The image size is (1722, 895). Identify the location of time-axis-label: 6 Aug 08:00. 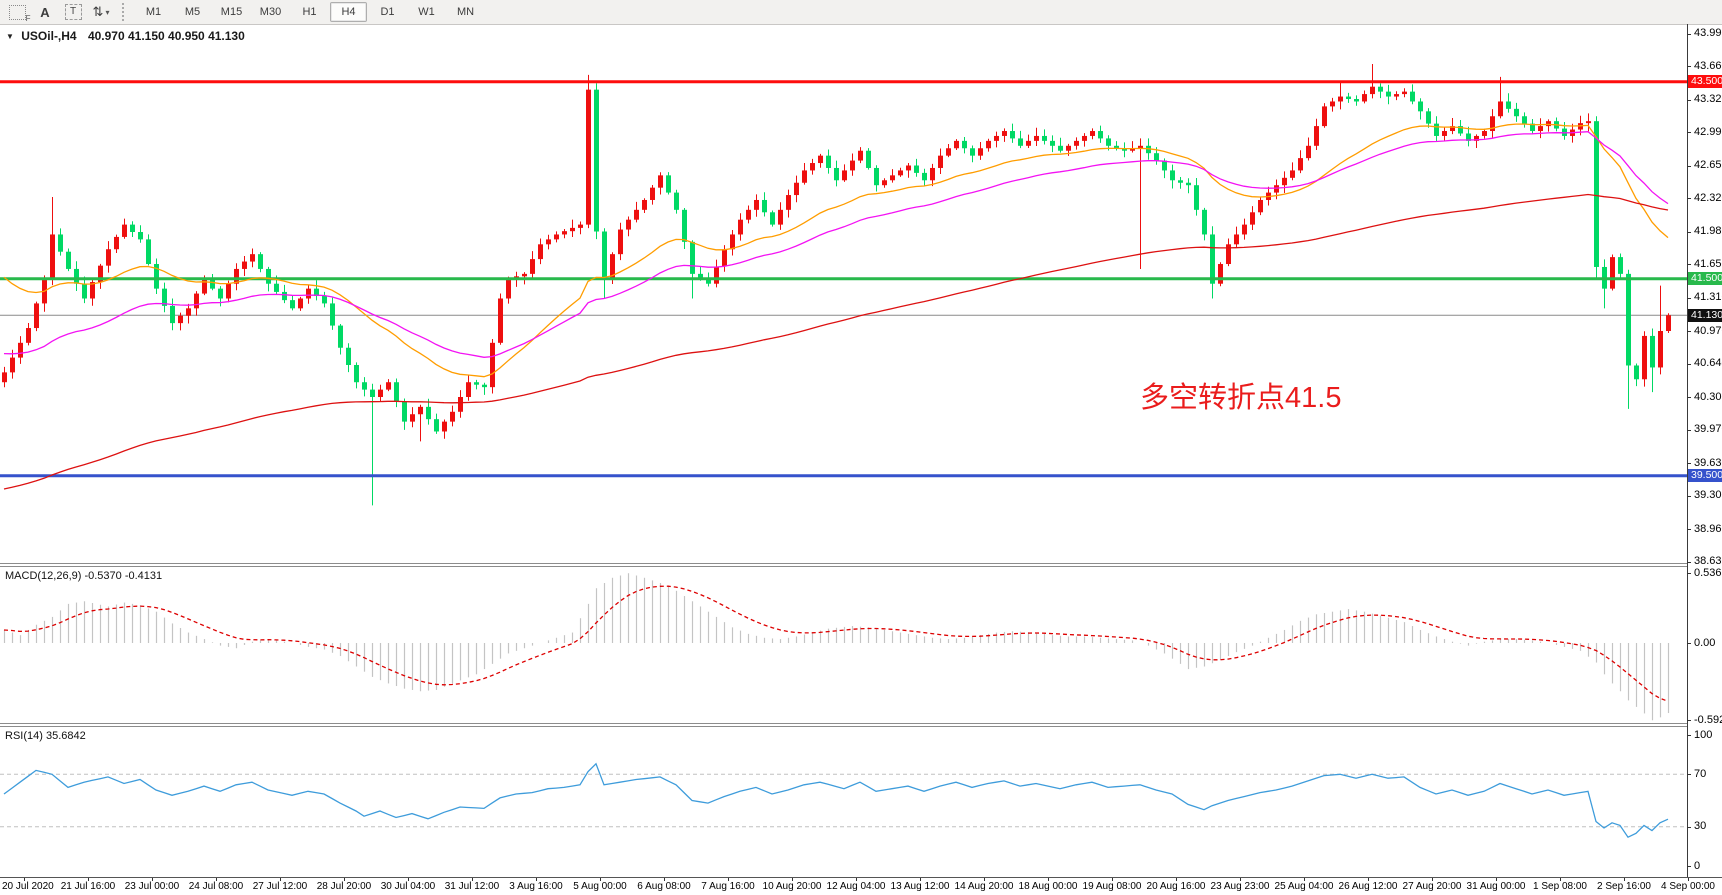
(664, 886).